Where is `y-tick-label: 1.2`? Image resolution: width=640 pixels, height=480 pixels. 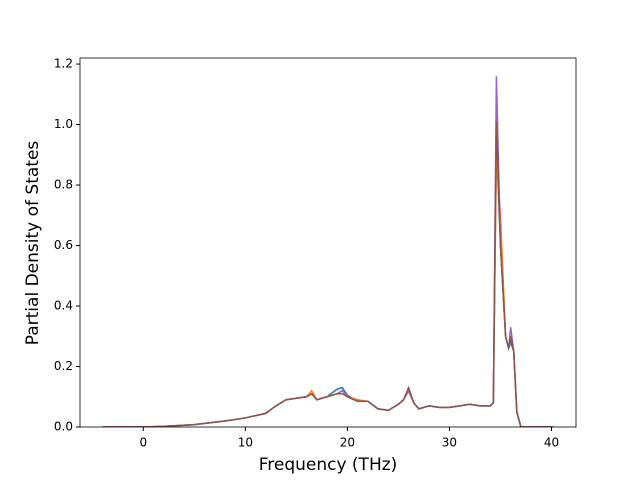 y-tick-label: 1.2 is located at coordinates (63, 64).